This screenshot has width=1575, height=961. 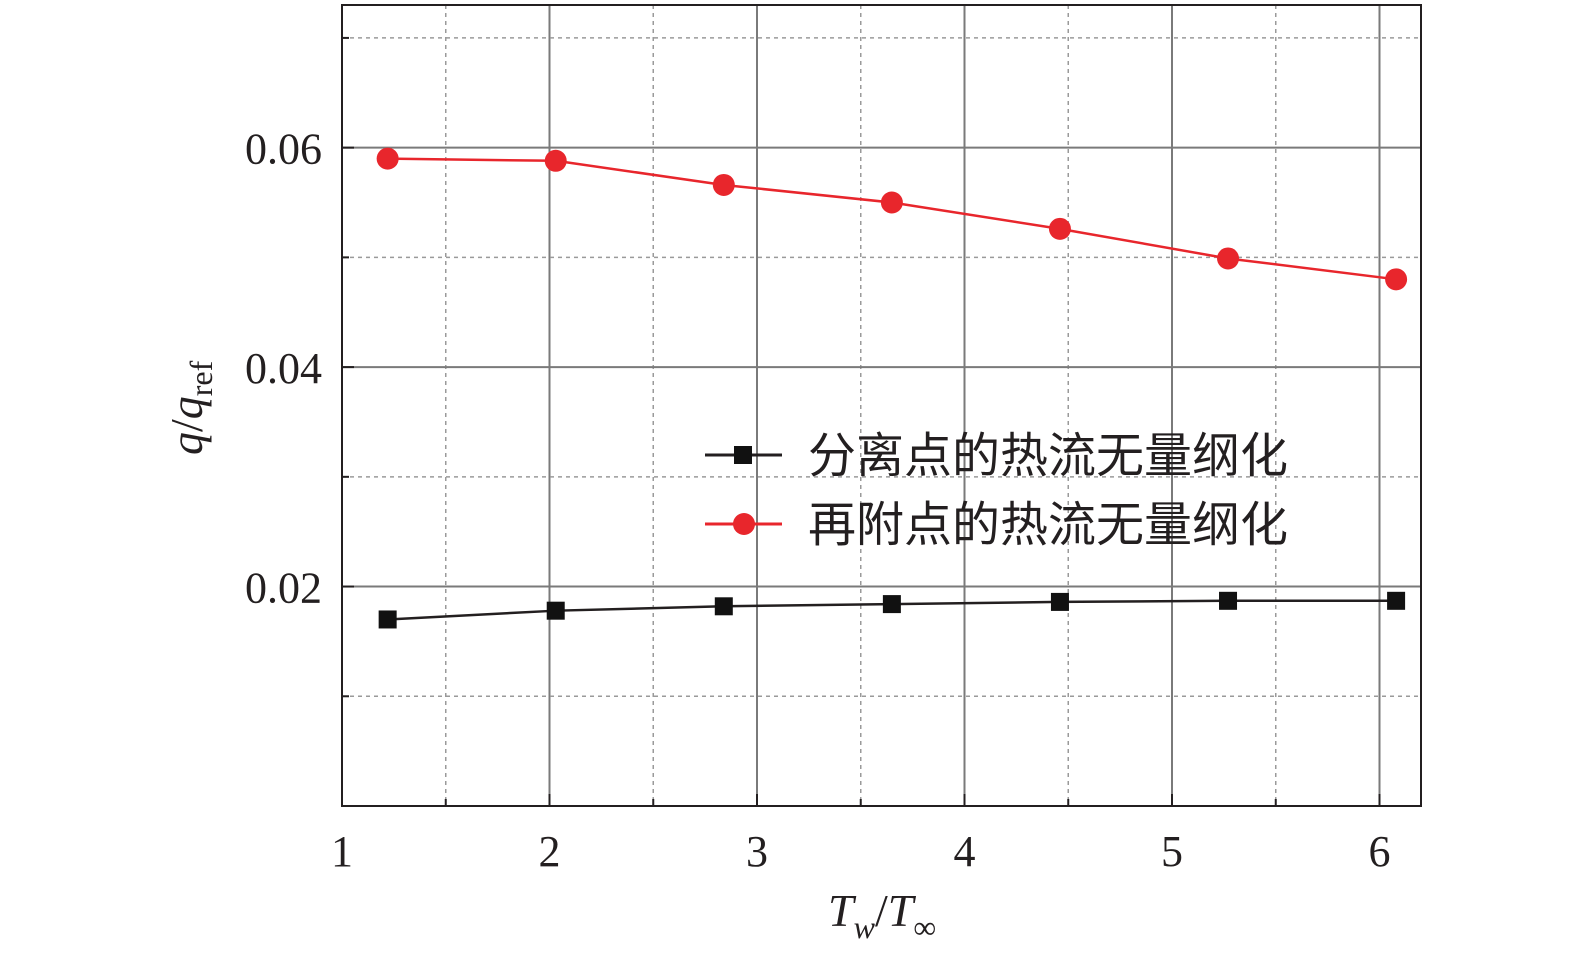 What do you see at coordinates (865, 927) in the screenshot?
I see `x-title-sub1: w` at bounding box center [865, 927].